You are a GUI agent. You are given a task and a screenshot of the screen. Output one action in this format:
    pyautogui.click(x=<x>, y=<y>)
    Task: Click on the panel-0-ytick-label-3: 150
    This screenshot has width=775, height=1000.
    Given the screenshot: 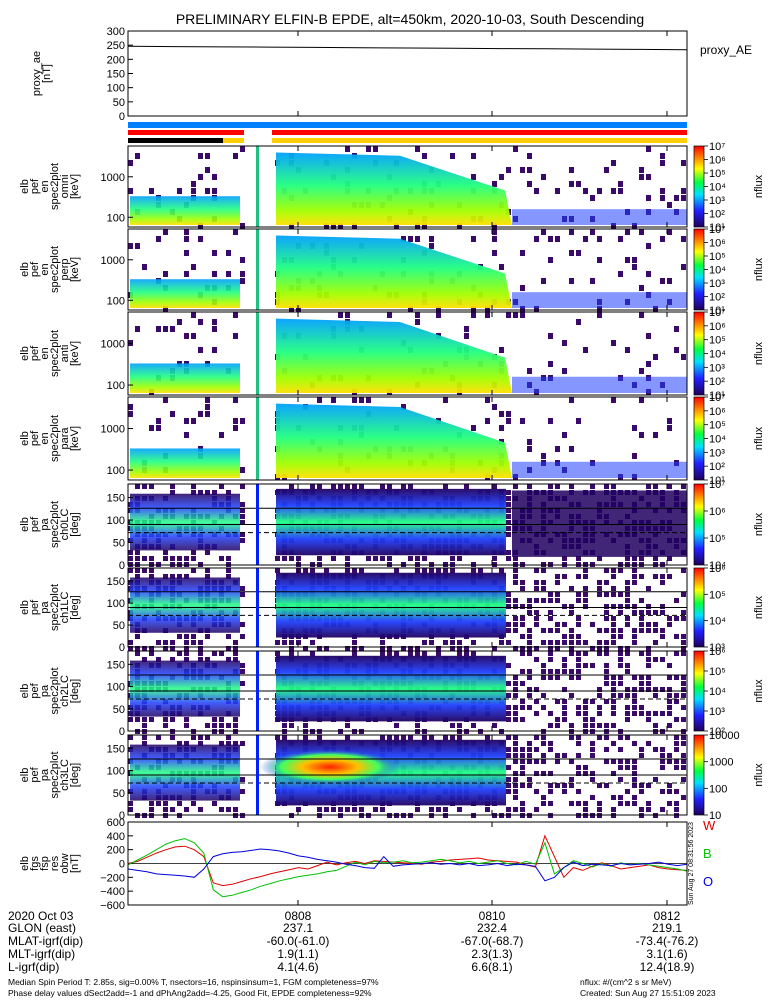 What is the action you would take?
    pyautogui.click(x=116, y=75)
    